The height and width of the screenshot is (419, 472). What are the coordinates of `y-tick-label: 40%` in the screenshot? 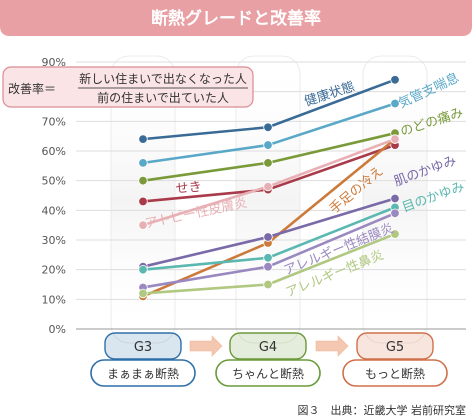 It's located at (54, 210).